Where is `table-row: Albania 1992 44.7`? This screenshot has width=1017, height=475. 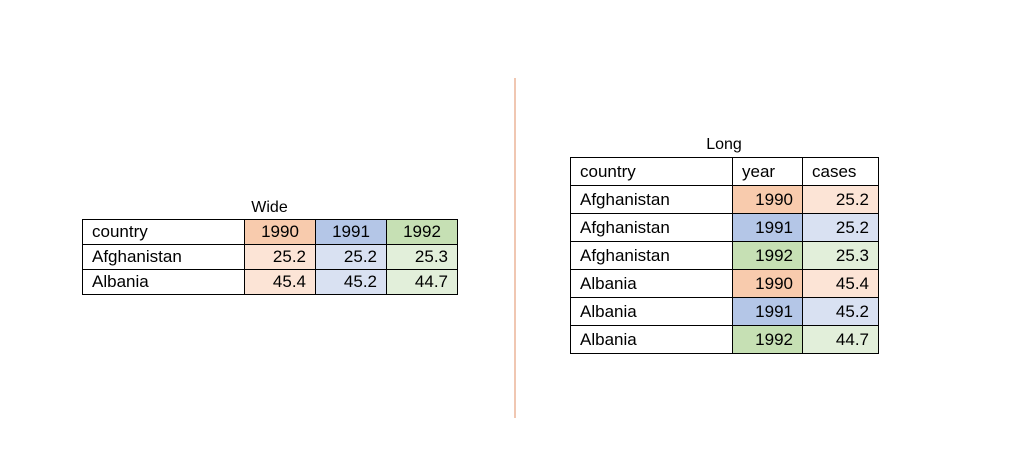
table-row: Albania 1992 44.7 is located at coordinates (724, 339).